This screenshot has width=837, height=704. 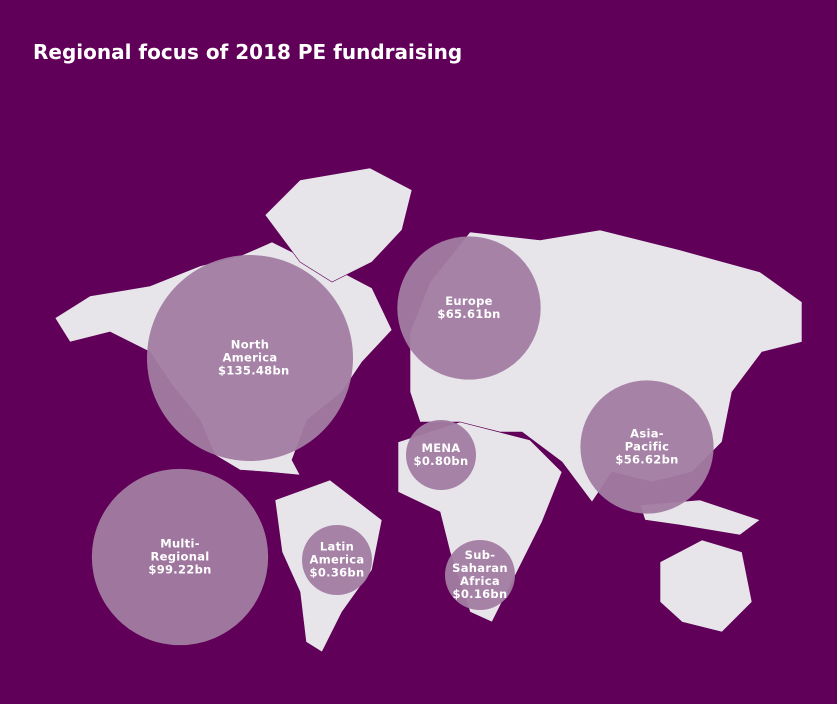 What do you see at coordinates (250, 351) in the screenshot?
I see `region-name: North America` at bounding box center [250, 351].